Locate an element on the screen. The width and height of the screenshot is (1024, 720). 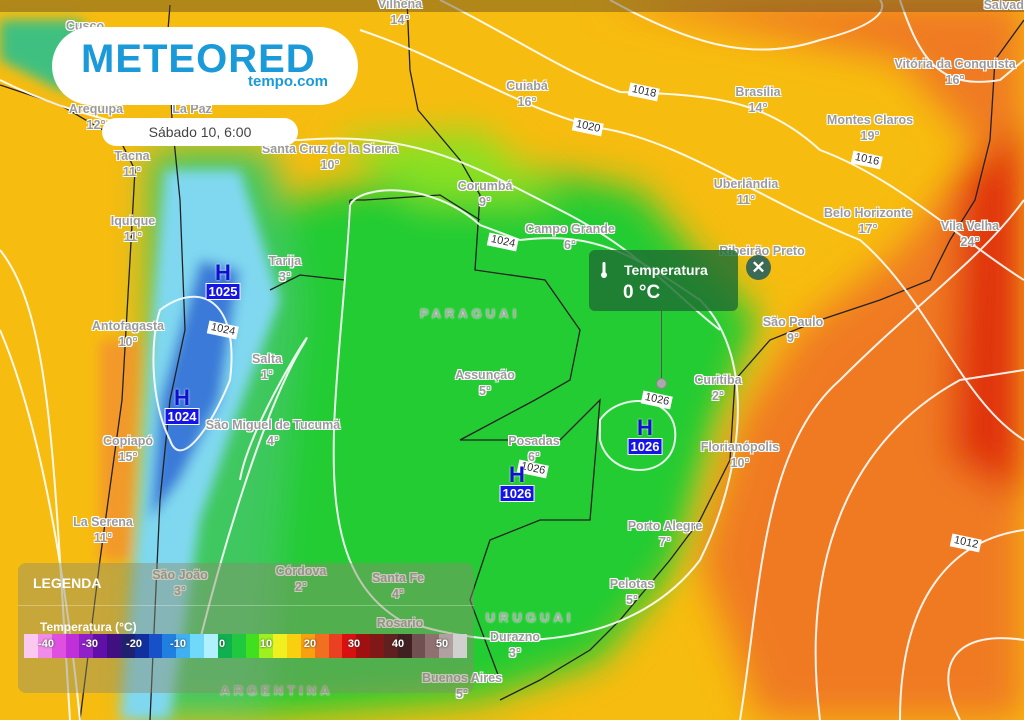
tooltip-pin-line is located at coordinates (661, 347).